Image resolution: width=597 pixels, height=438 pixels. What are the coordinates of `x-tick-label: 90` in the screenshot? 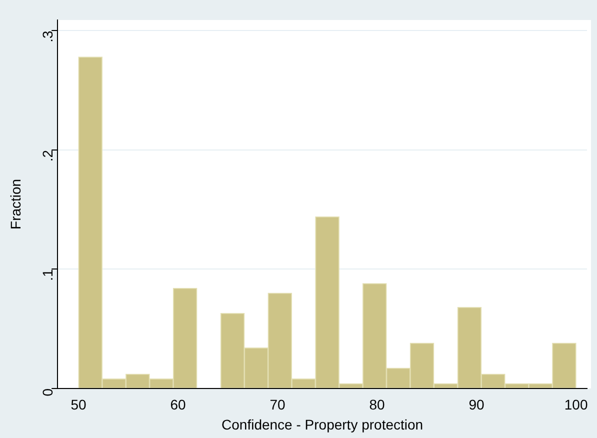 It's located at (476, 404).